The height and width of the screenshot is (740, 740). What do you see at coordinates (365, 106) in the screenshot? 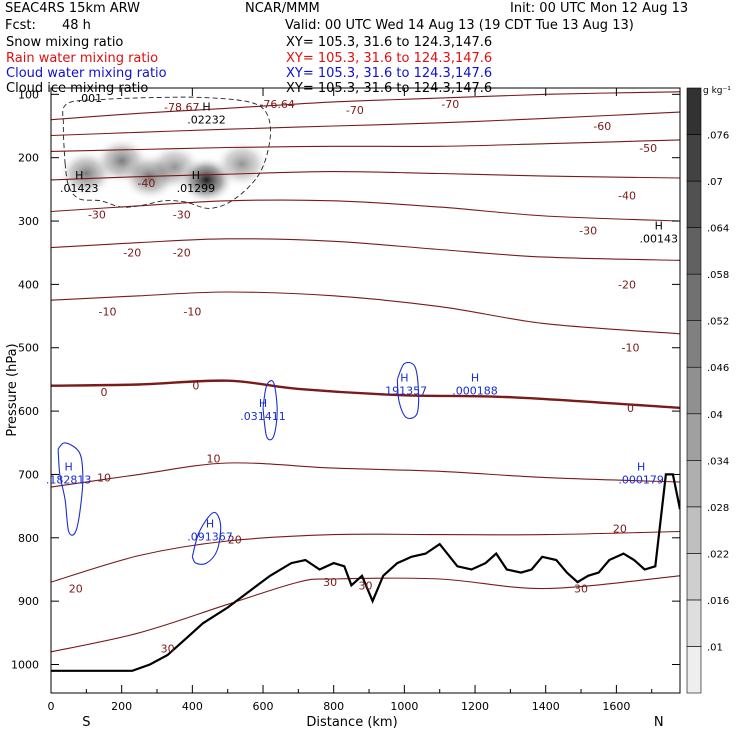
I see `isotherm-m70` at bounding box center [365, 106].